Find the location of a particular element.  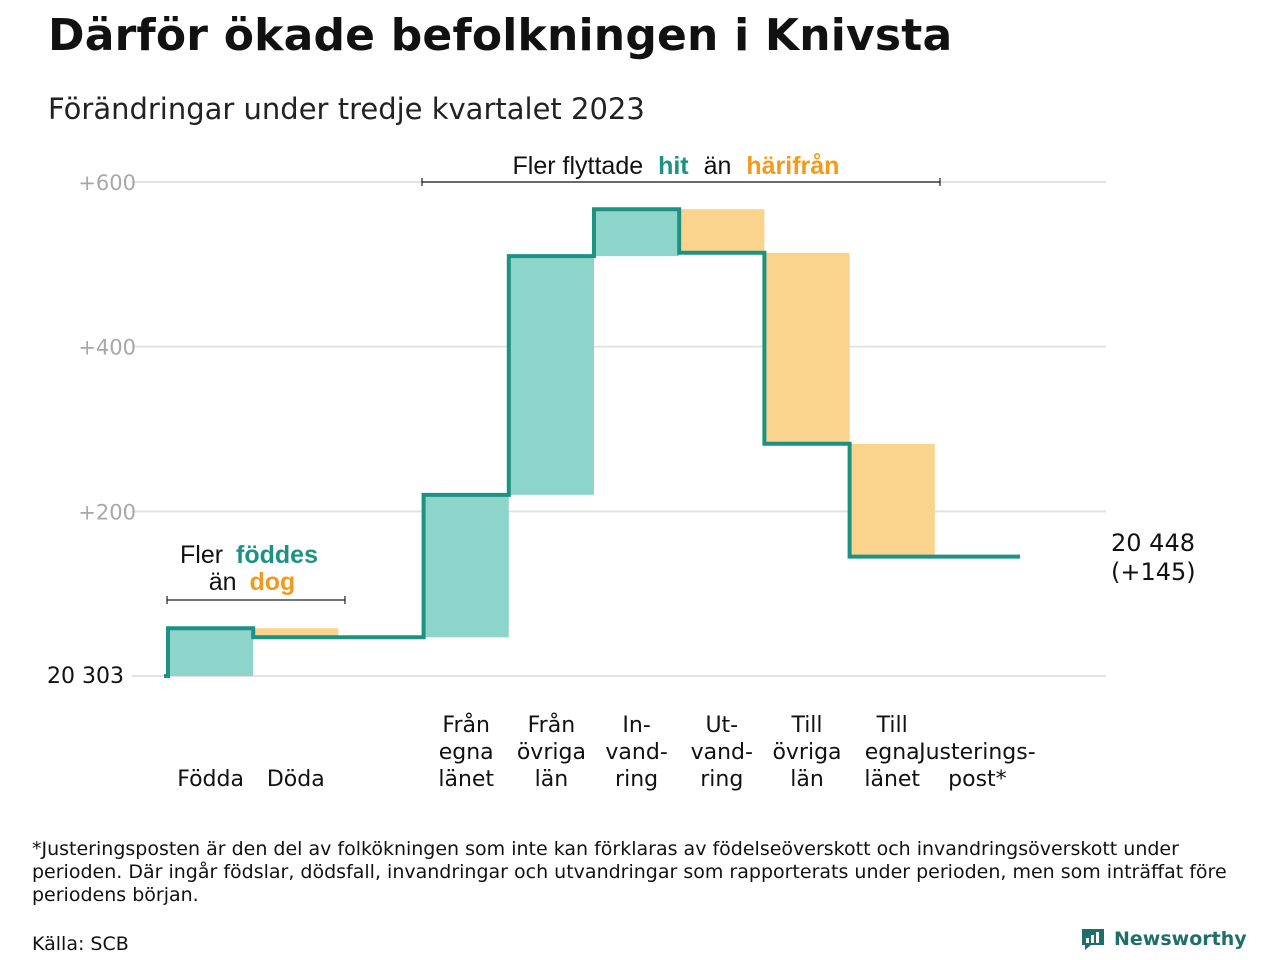

end-value-label: 20 448 is located at coordinates (1153, 543).